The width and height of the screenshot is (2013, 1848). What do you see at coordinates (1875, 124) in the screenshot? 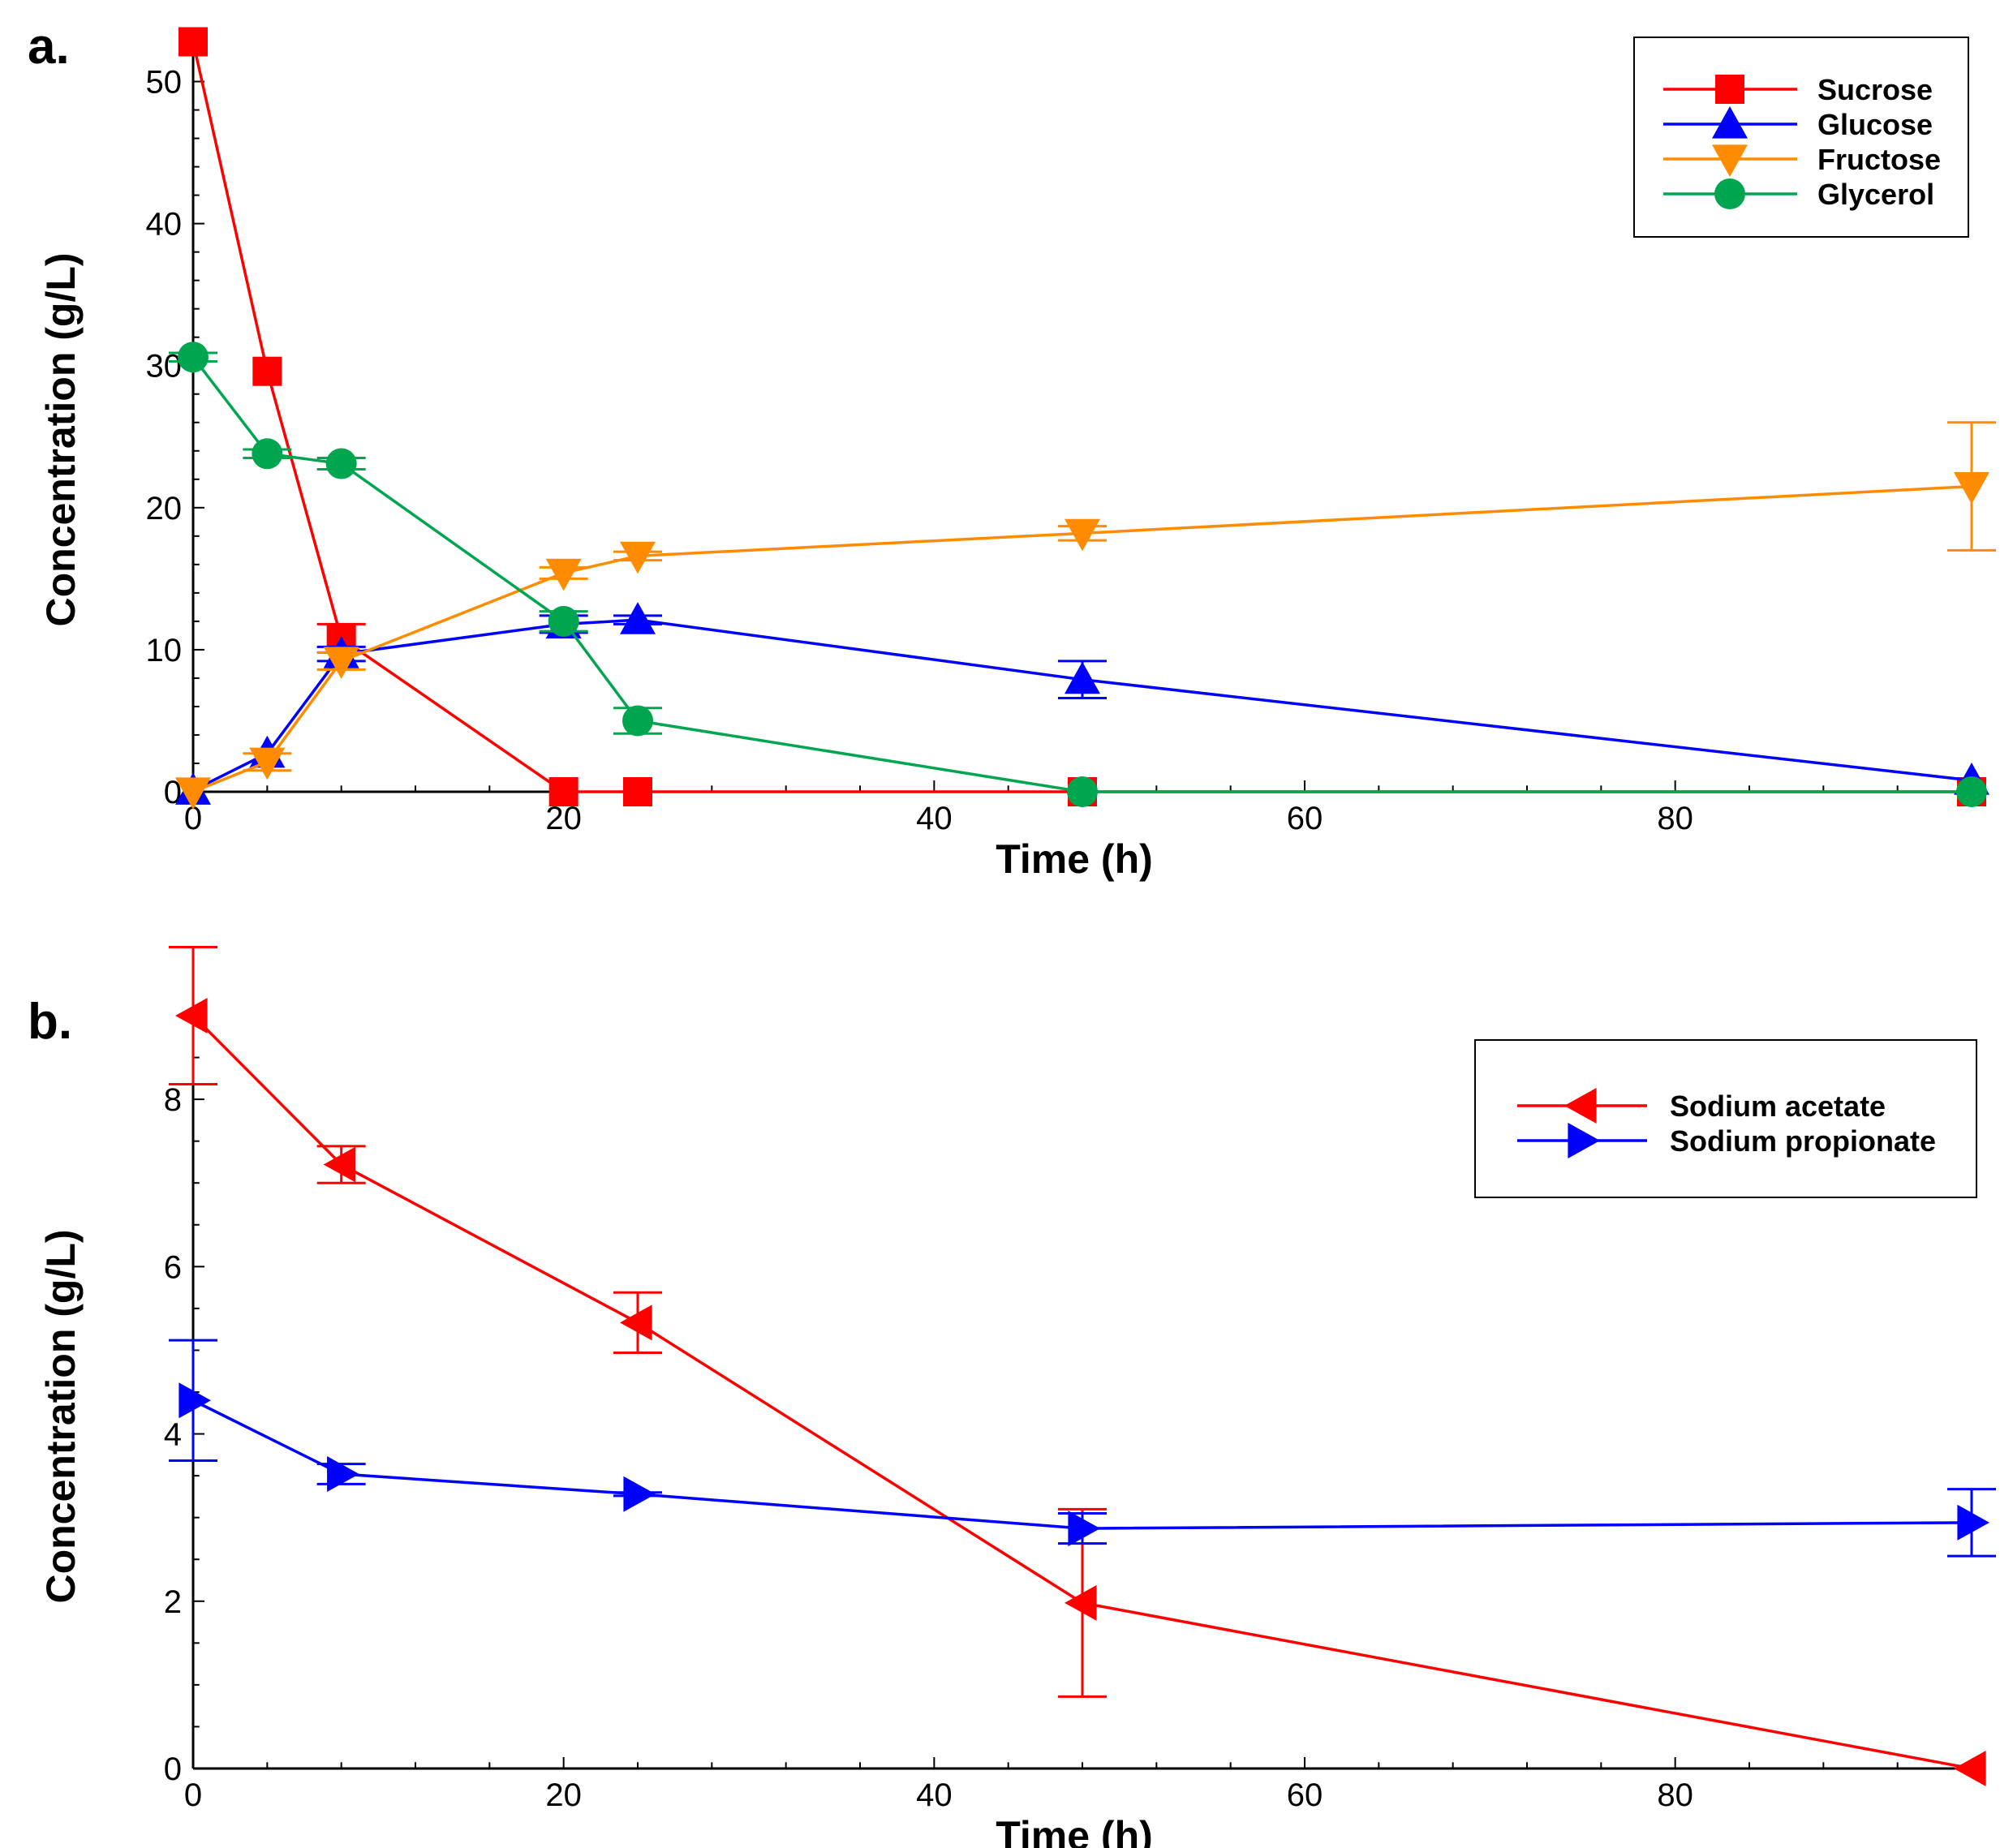
I see `legend-label-glucose: Glucose` at bounding box center [1875, 124].